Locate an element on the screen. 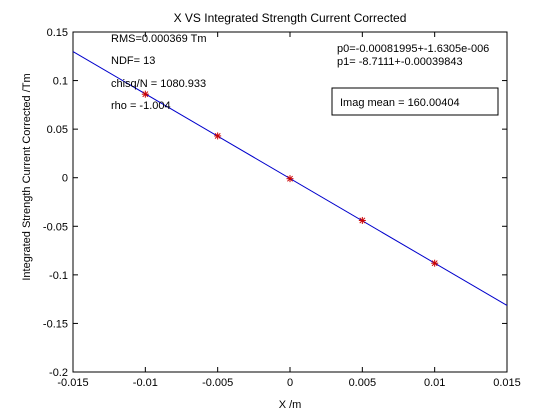 This screenshot has width=560, height=420. annotation-rho: rho = -1.004 is located at coordinates (141, 106).